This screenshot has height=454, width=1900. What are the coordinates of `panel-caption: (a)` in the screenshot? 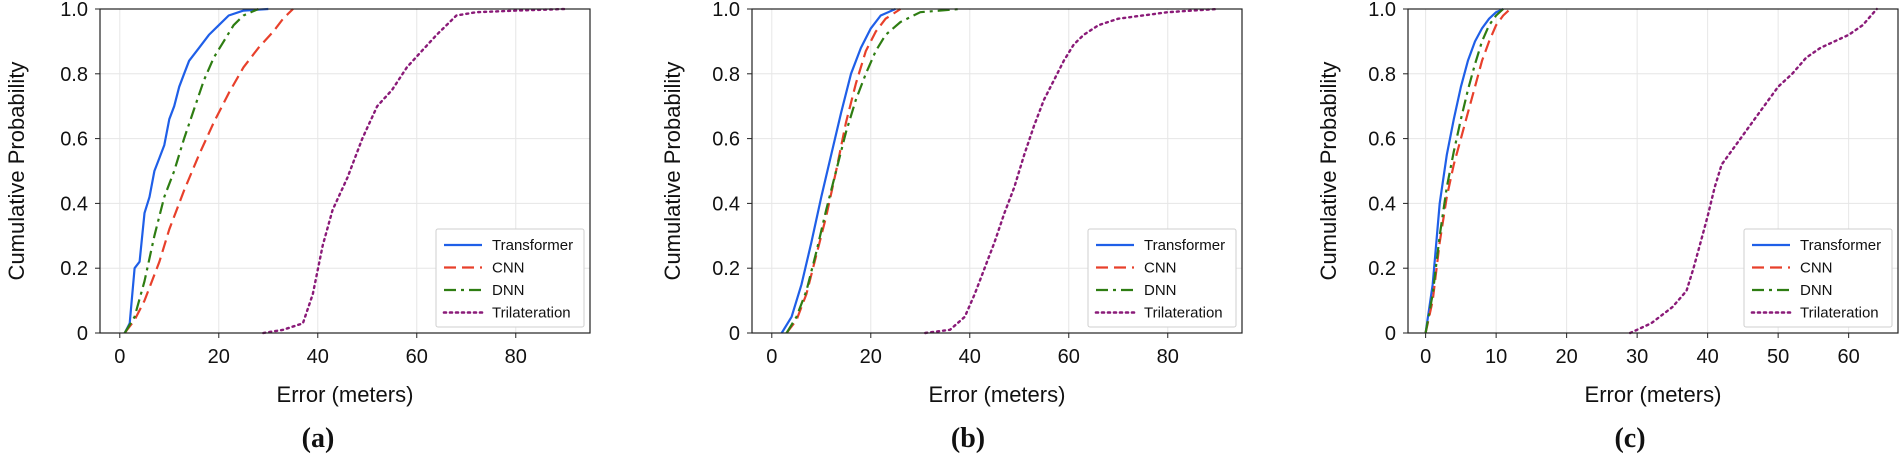 It's located at (318, 438).